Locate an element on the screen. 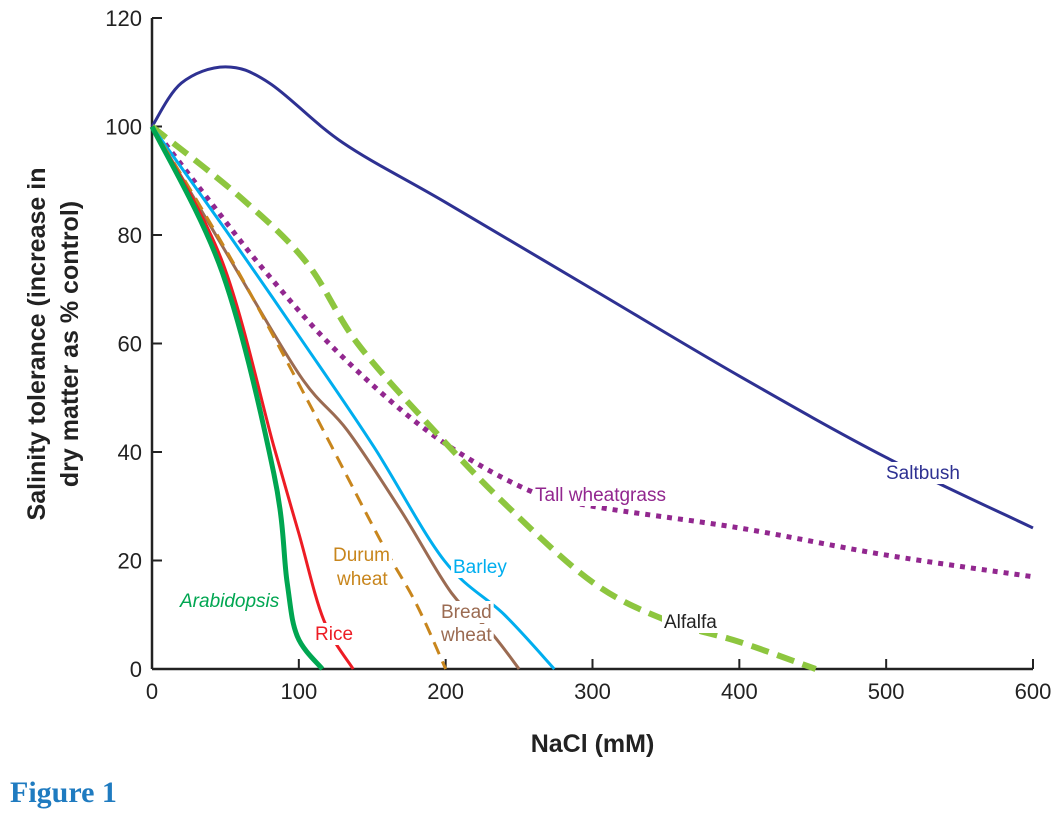 This screenshot has height=818, width=1057. series-label: Durum is located at coordinates (361, 555).